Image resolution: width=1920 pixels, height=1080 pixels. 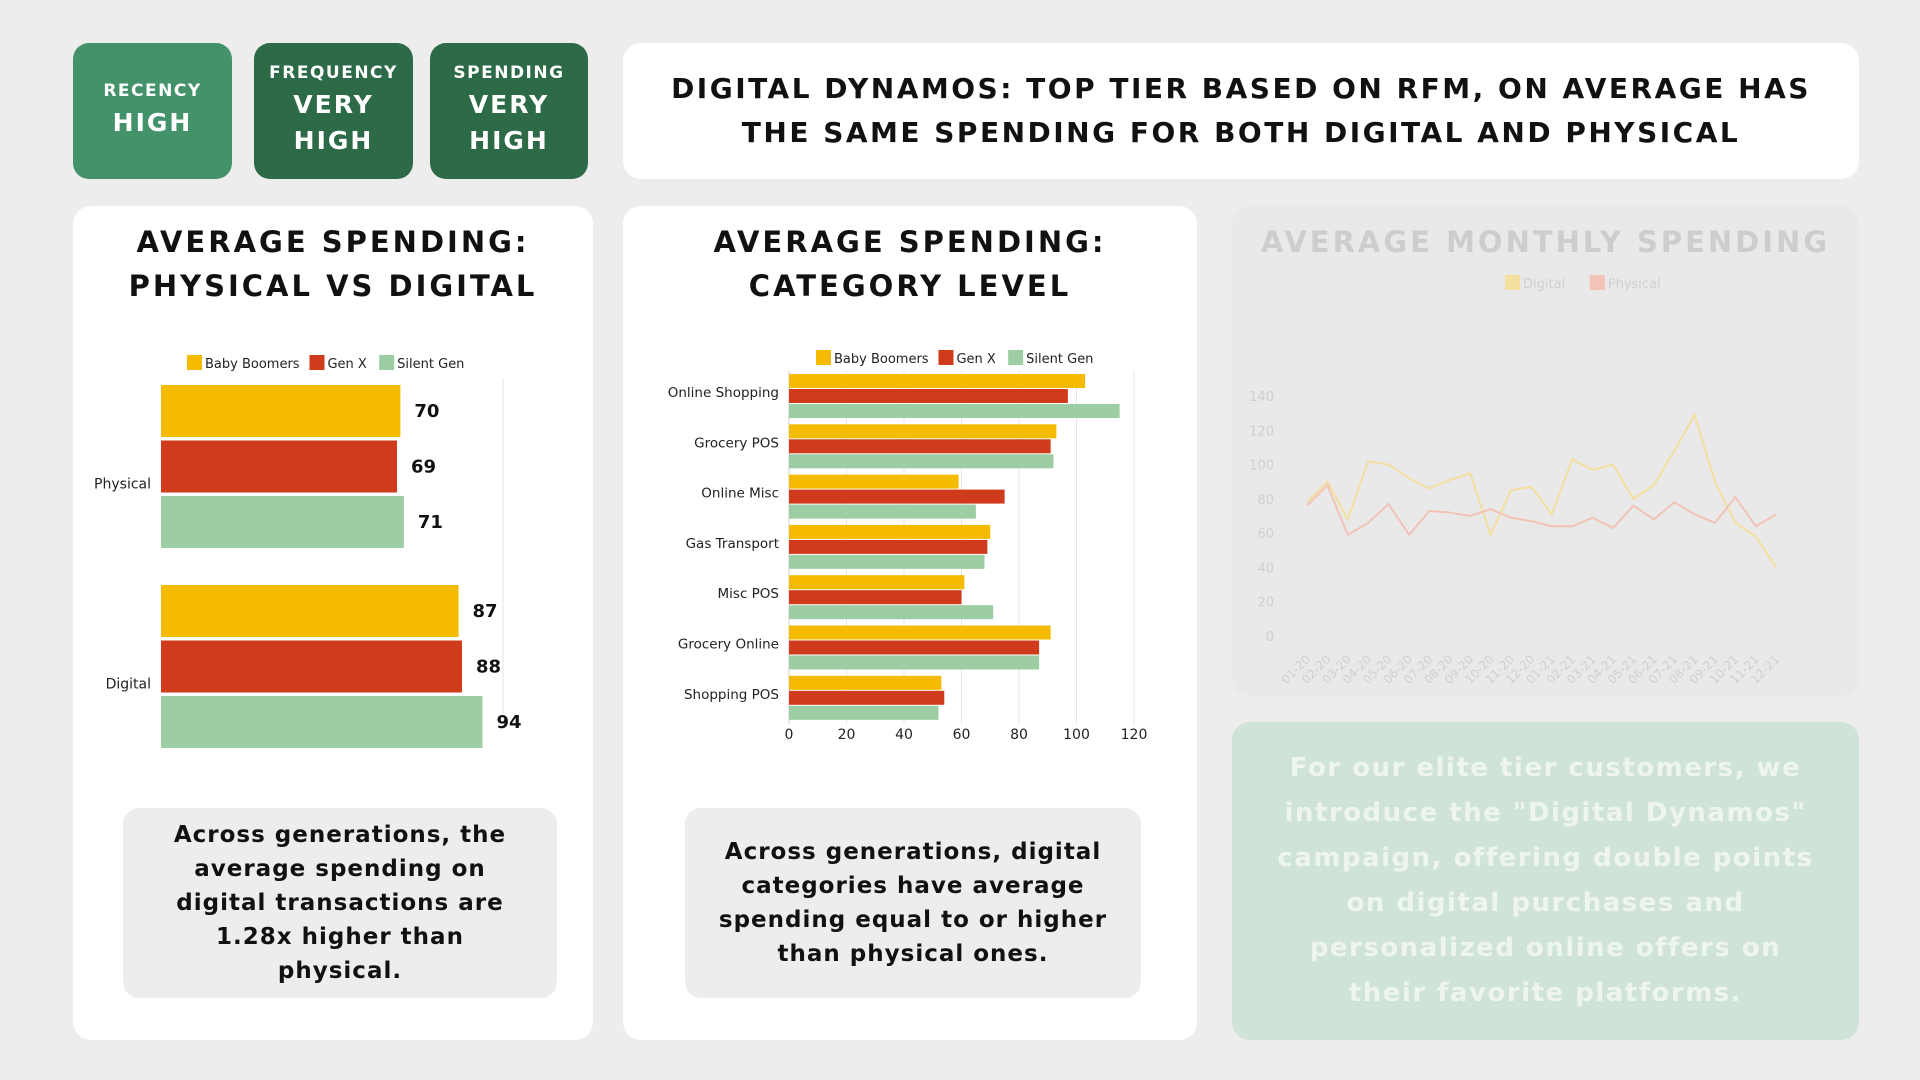 I want to click on chart1-legend-swatch-gen-x, so click(x=317, y=362).